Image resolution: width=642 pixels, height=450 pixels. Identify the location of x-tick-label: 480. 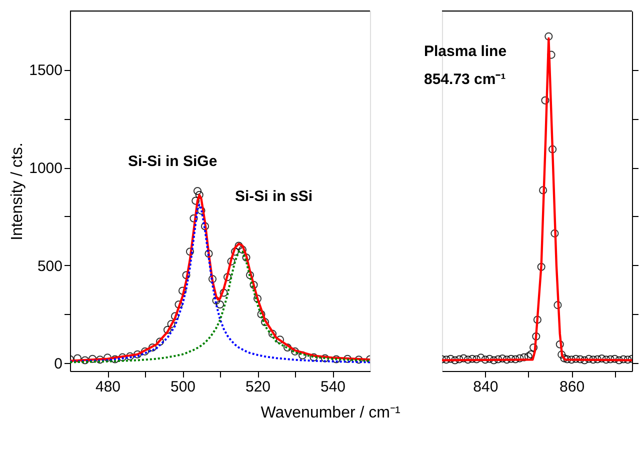
(108, 387).